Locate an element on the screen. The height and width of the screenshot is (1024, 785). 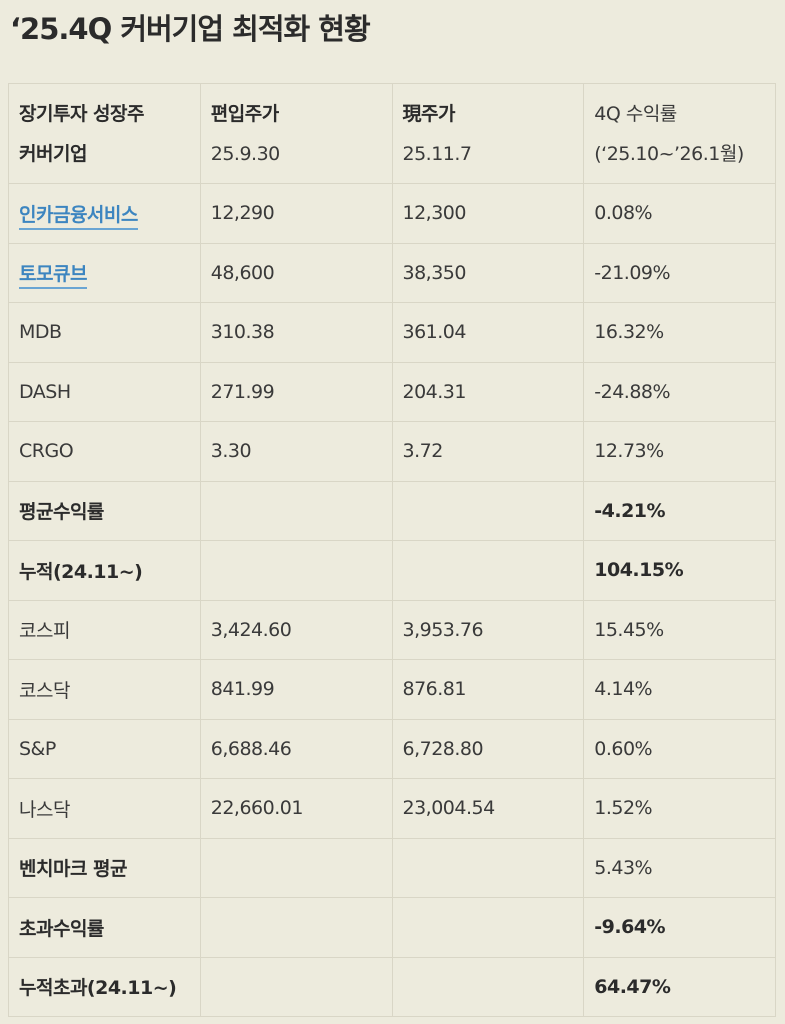
return-cell: 15.45% is located at coordinates (679, 629).